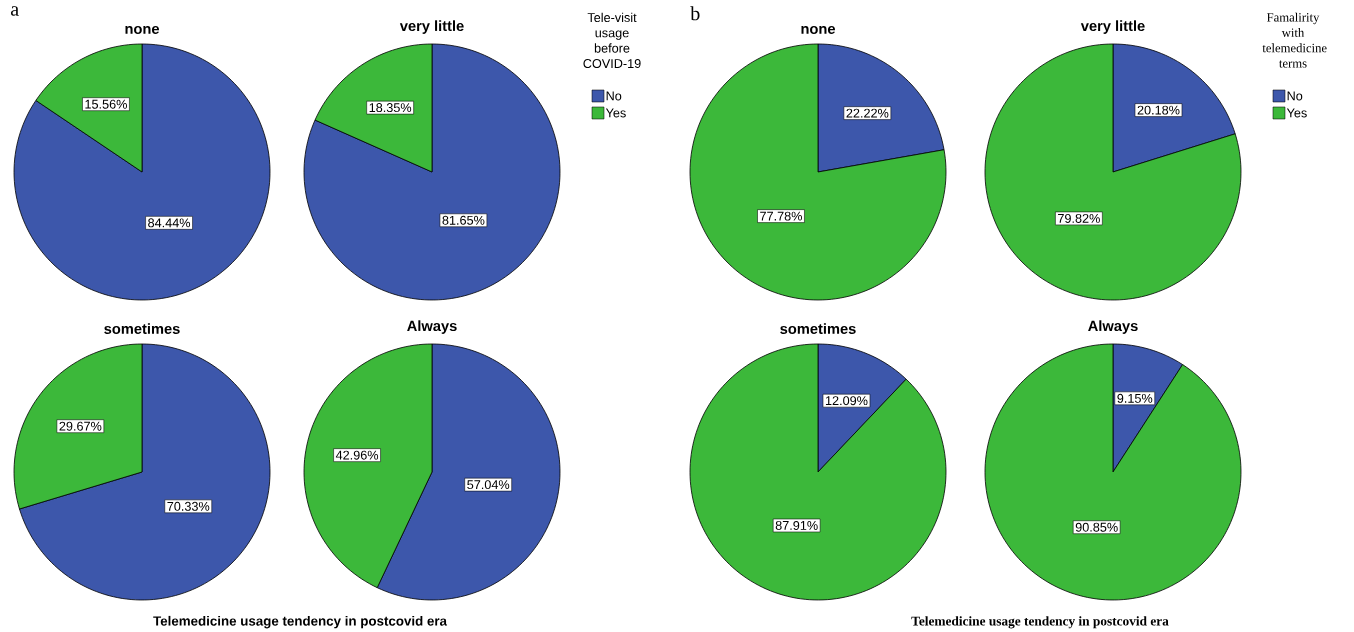  What do you see at coordinates (1158, 110) in the screenshot?
I see `data-label: 20.18%` at bounding box center [1158, 110].